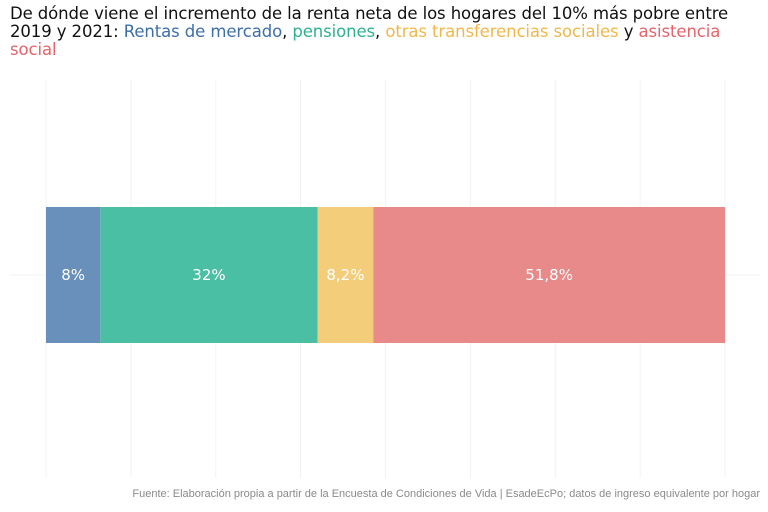  Describe the element at coordinates (502, 31) in the screenshot. I see `legend-otras-transferencias-sociales: otras transferencias sociales` at that location.